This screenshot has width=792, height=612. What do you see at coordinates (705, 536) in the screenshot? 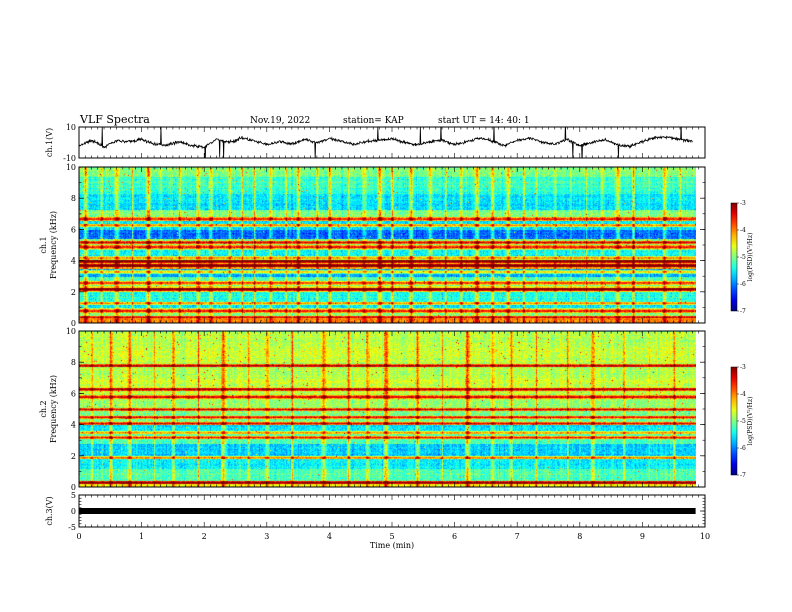
I see `time-axis-tick-label: 10` at bounding box center [705, 536].